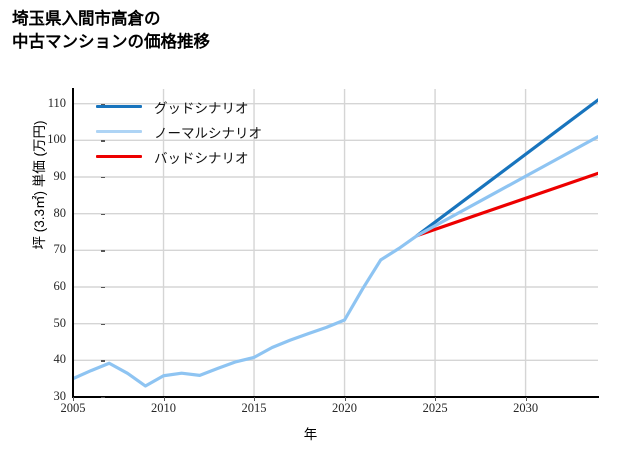 Image resolution: width=621 pixels, height=465 pixels. What do you see at coordinates (60, 212) in the screenshot?
I see `y-tick-label: 80` at bounding box center [60, 212].